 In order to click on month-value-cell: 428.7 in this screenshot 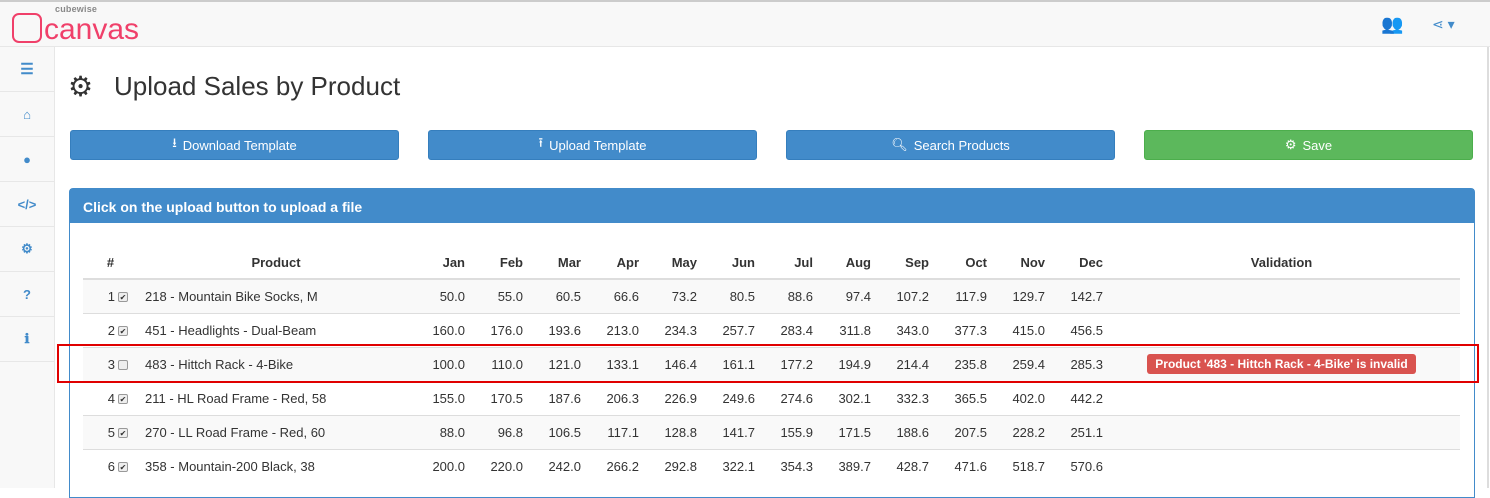, I will do `click(908, 465)`.